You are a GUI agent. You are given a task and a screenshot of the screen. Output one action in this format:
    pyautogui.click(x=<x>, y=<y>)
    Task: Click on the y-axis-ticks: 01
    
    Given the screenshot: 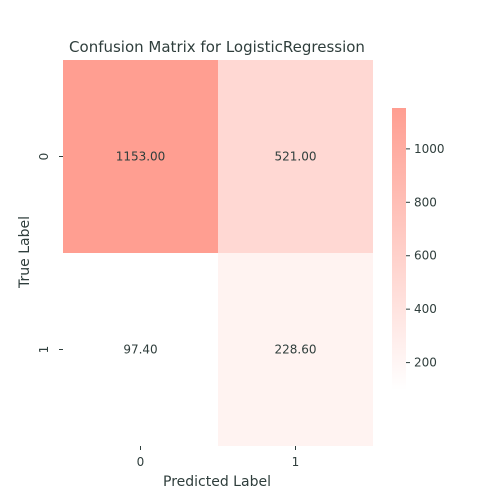 What is the action you would take?
    pyautogui.click(x=50, y=253)
    